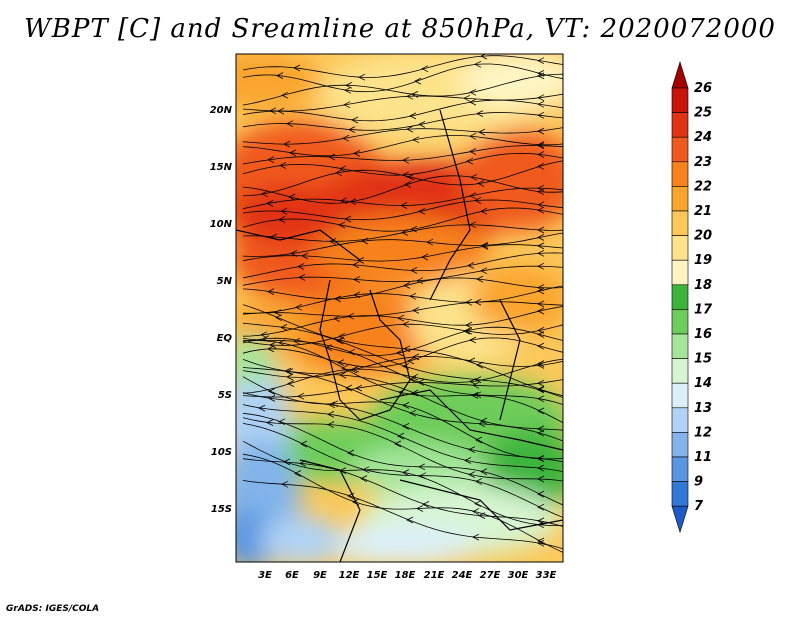 Image resolution: width=800 pixels, height=618 pixels. What do you see at coordinates (225, 281) in the screenshot?
I see `lat-tick-5n: 5N` at bounding box center [225, 281].